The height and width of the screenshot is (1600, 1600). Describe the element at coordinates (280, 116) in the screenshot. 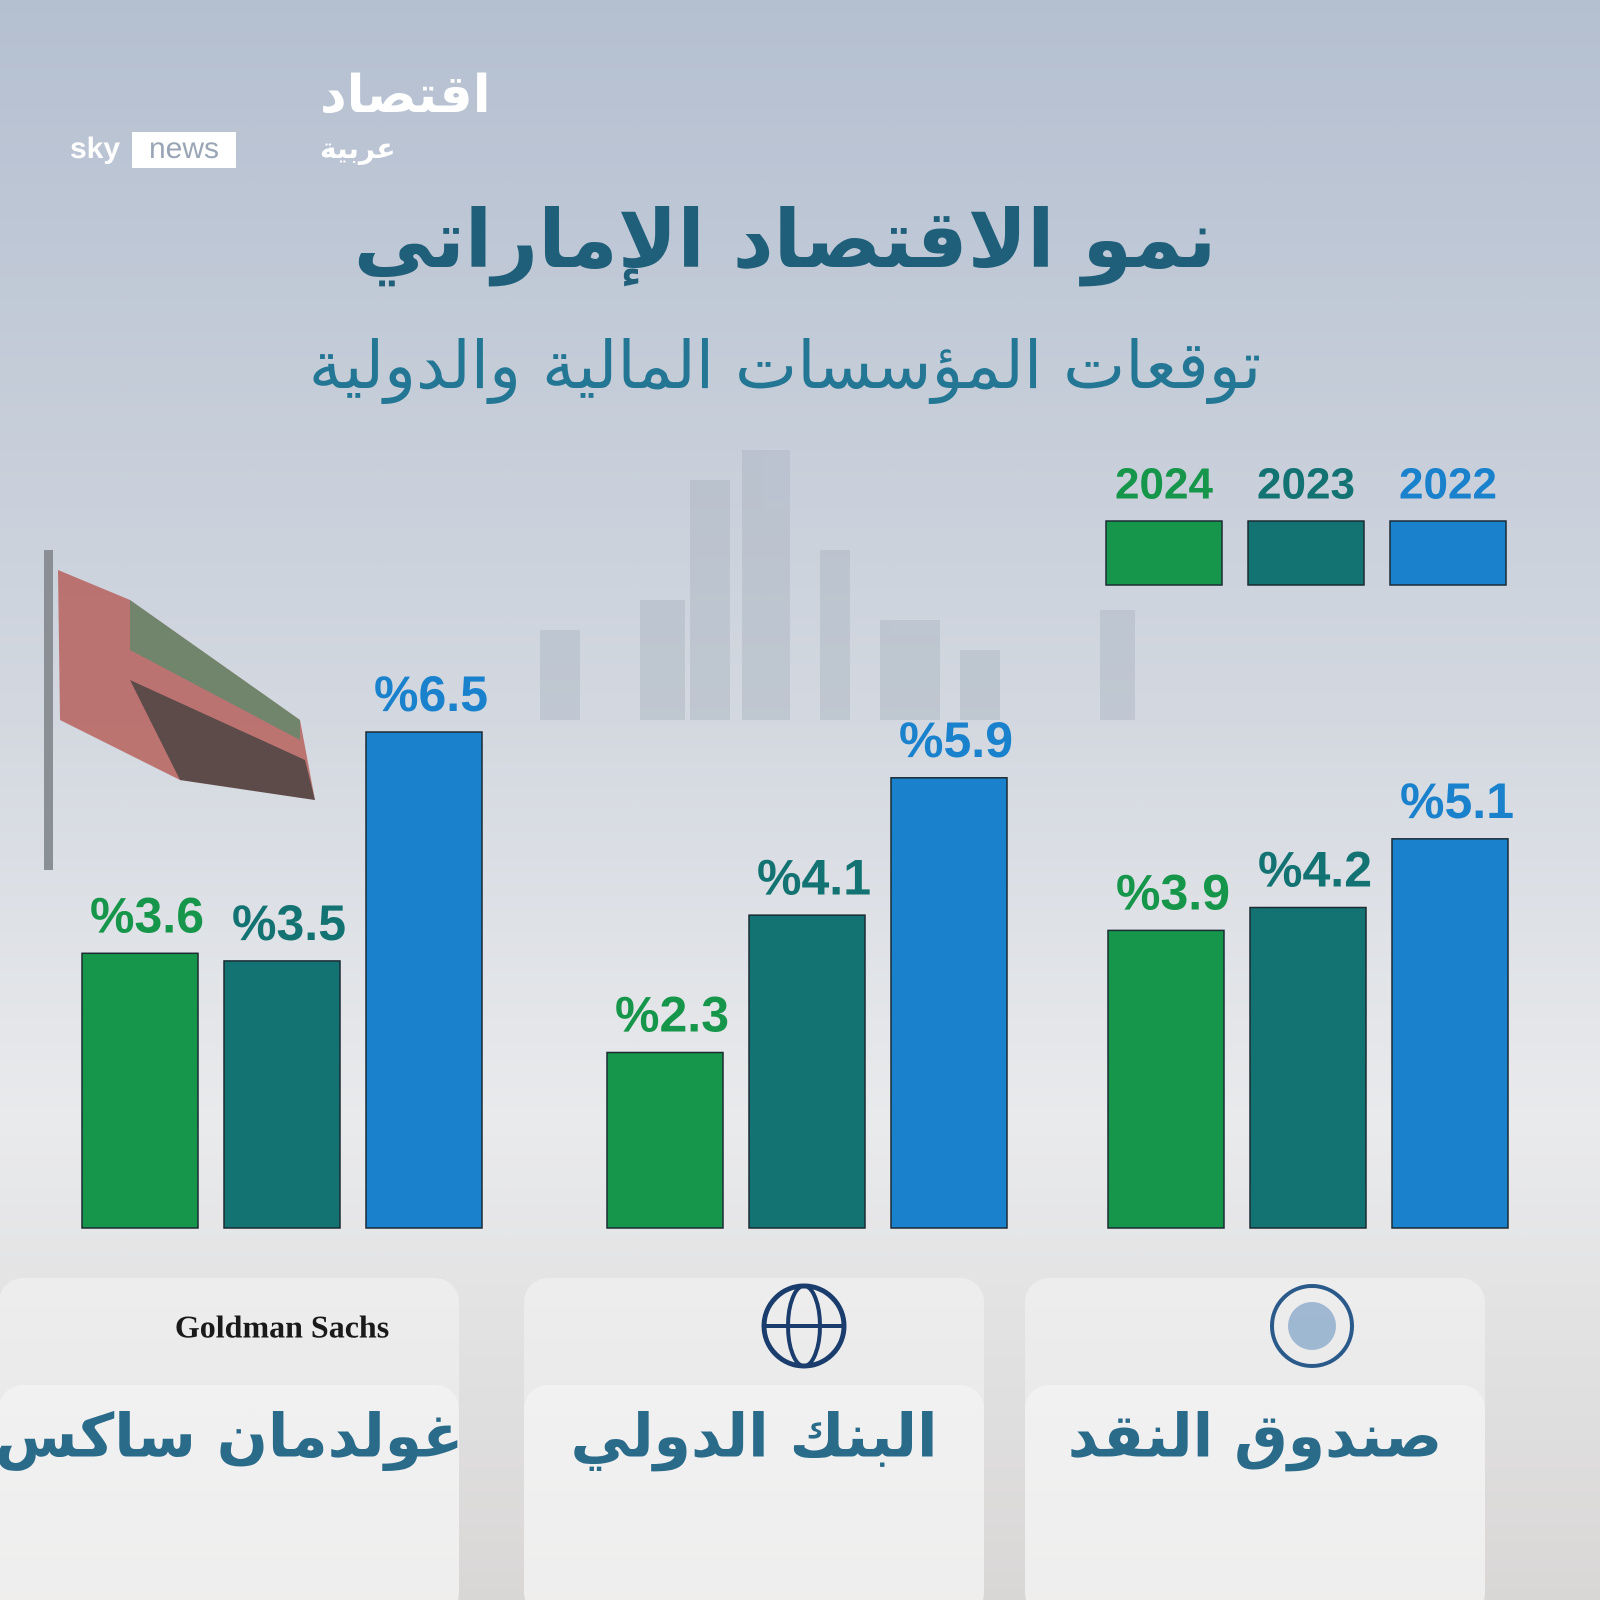

I see `logo: اقتصاد sky news عربية` at that location.